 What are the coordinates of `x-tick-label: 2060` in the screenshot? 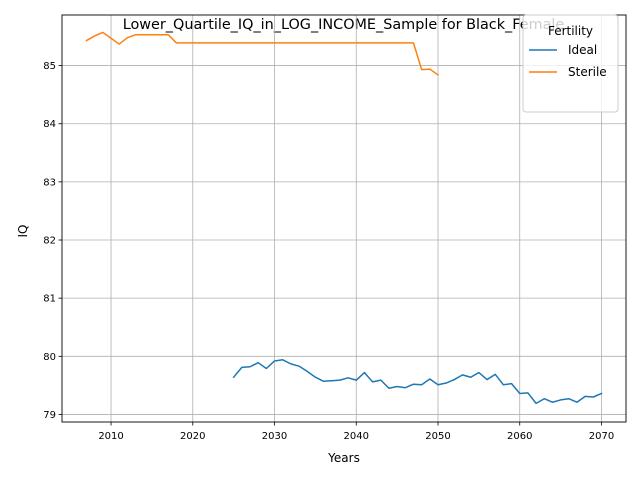 It's located at (519, 436).